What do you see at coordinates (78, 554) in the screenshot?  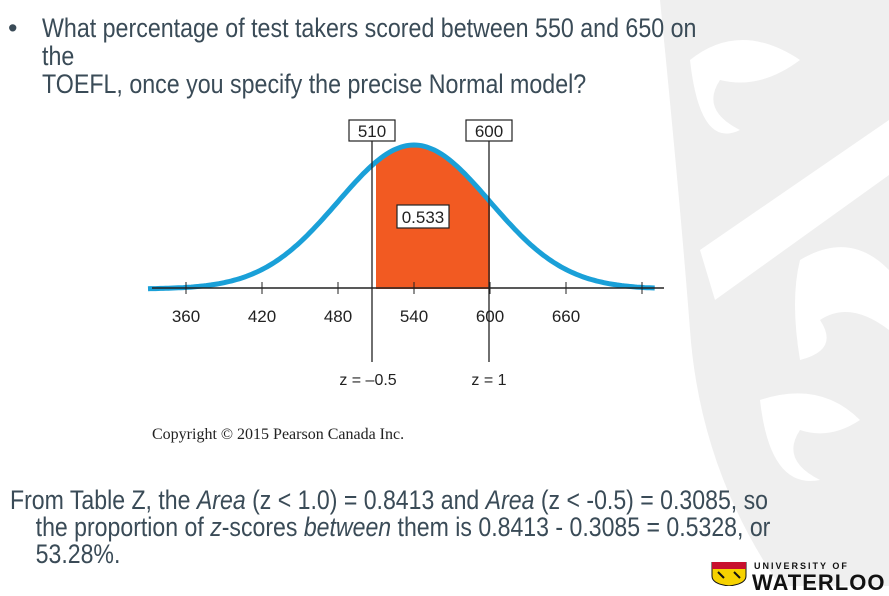 I see `answer-line-3: 53.28%.` at bounding box center [78, 554].